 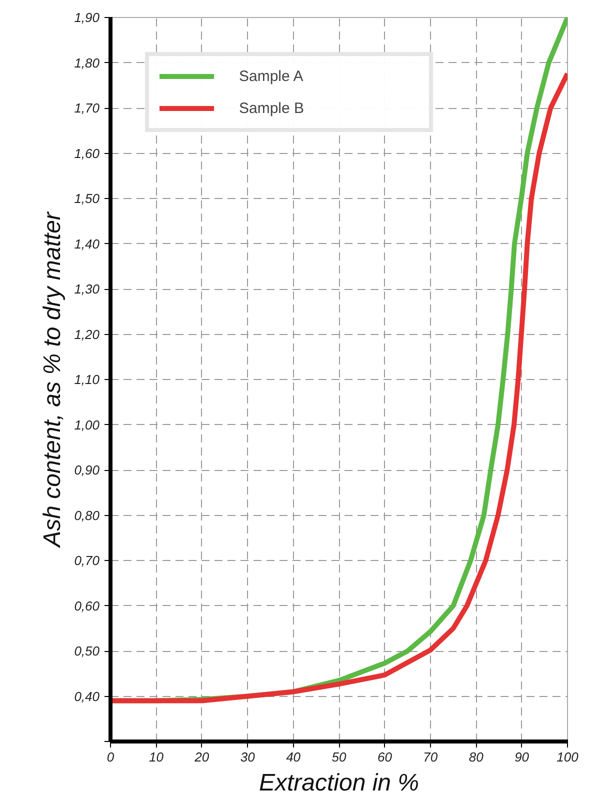 What do you see at coordinates (522, 757) in the screenshot?
I see `x-tick-label: 90` at bounding box center [522, 757].